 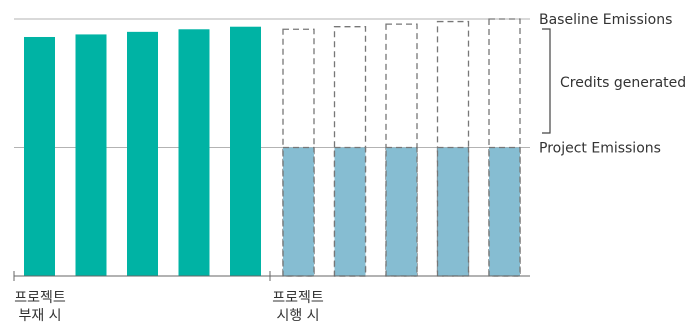 I want to click on group2-label-line1: 프로젝트, so click(x=298, y=298).